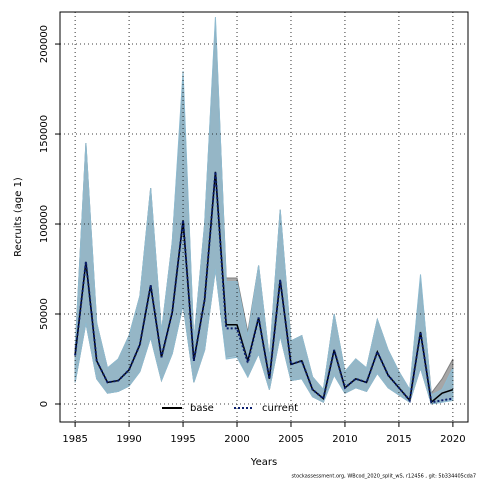  Describe the element at coordinates (128, 439) in the screenshot. I see `x-tick-label: 1990` at that location.